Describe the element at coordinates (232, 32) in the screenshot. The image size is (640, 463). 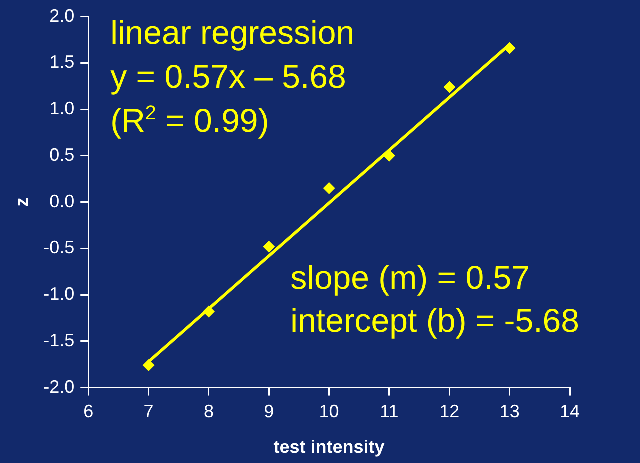
I see `annotation: linear regression` at that location.